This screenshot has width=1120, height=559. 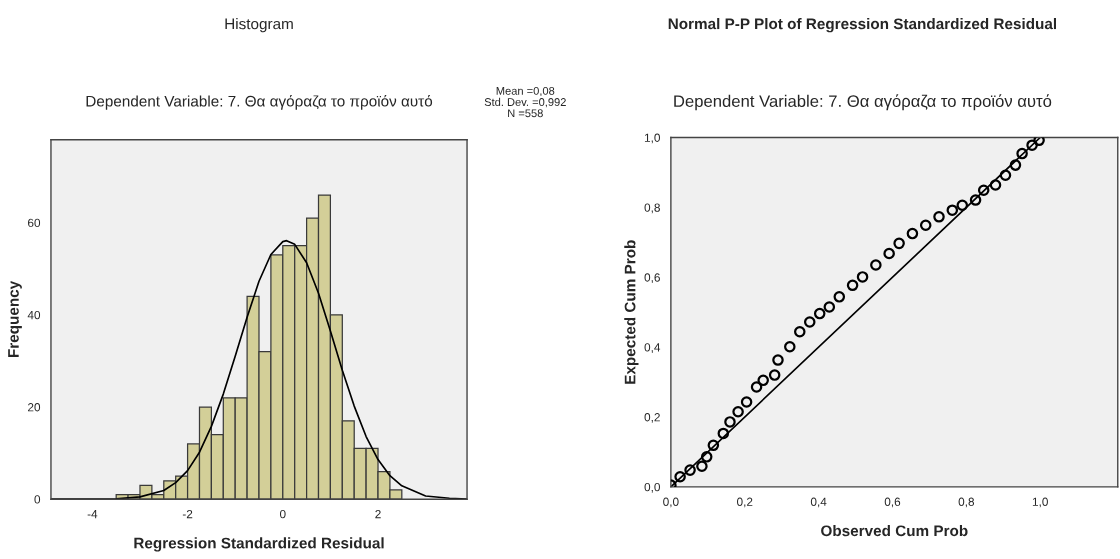 What do you see at coordinates (378, 514) in the screenshot?
I see `x-tick-label: 2` at bounding box center [378, 514].